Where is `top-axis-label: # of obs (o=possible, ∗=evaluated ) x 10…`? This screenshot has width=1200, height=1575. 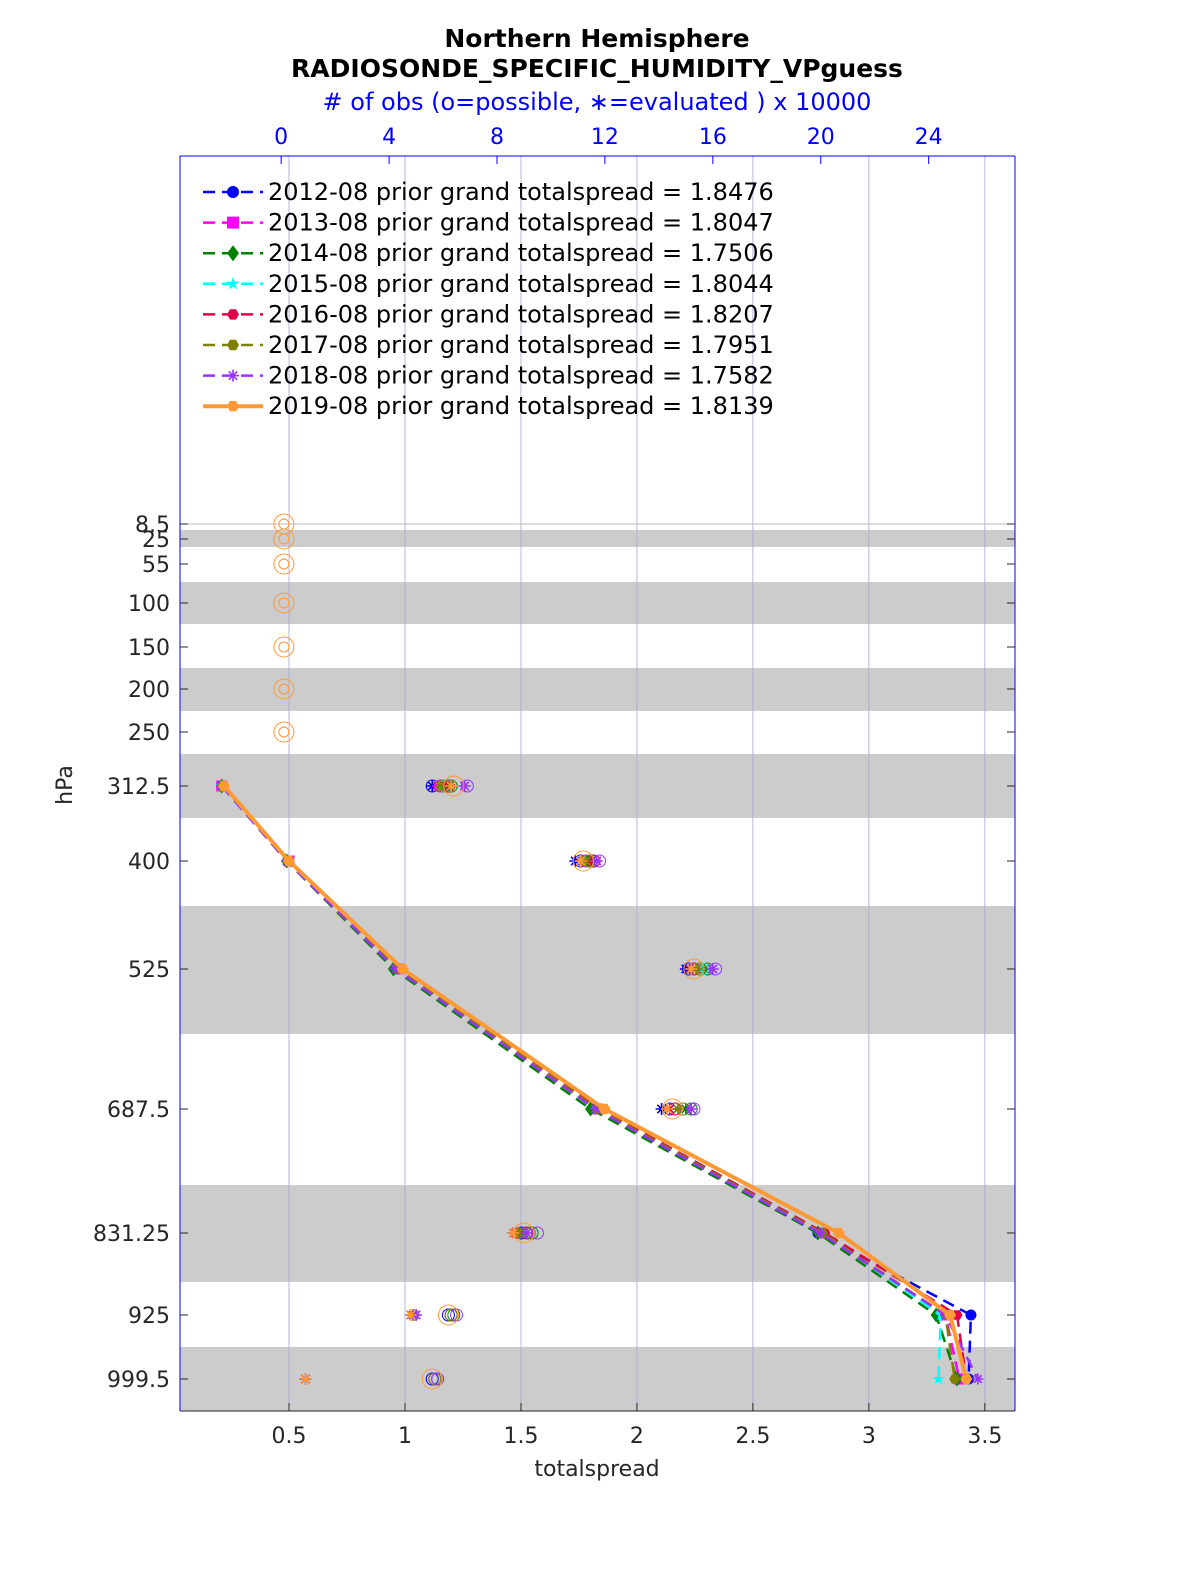
top-axis-label: # of obs (o=possible, ∗=evaluated ) x 10… is located at coordinates (597, 102).